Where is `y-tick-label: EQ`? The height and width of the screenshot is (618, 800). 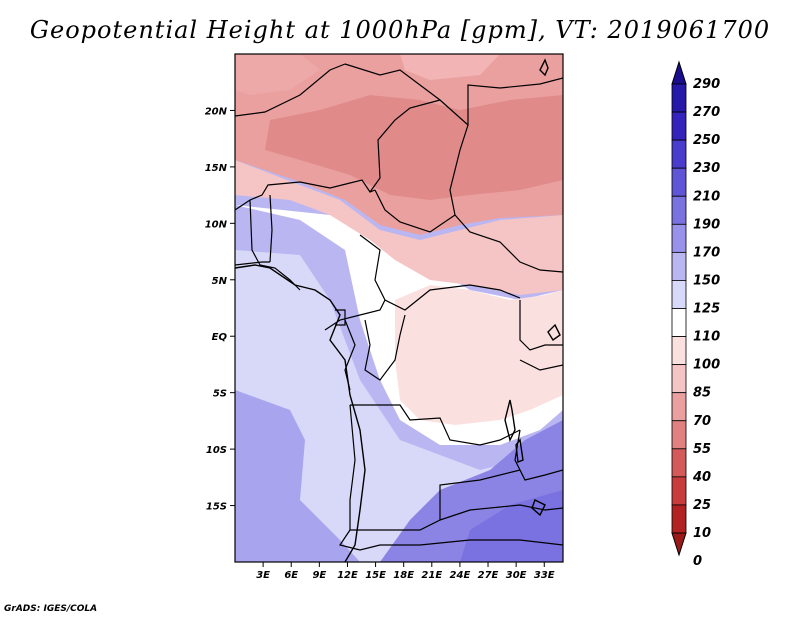 y-tick-label: EQ is located at coordinates (220, 337).